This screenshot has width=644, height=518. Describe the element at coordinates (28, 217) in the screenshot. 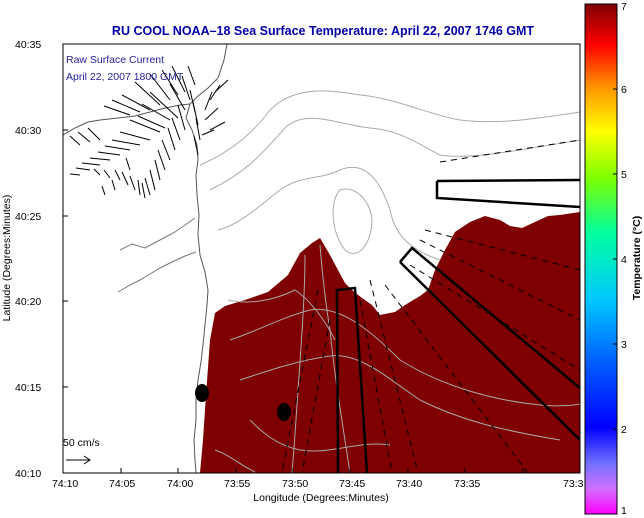

I see `y-tick: 40:25` at that location.